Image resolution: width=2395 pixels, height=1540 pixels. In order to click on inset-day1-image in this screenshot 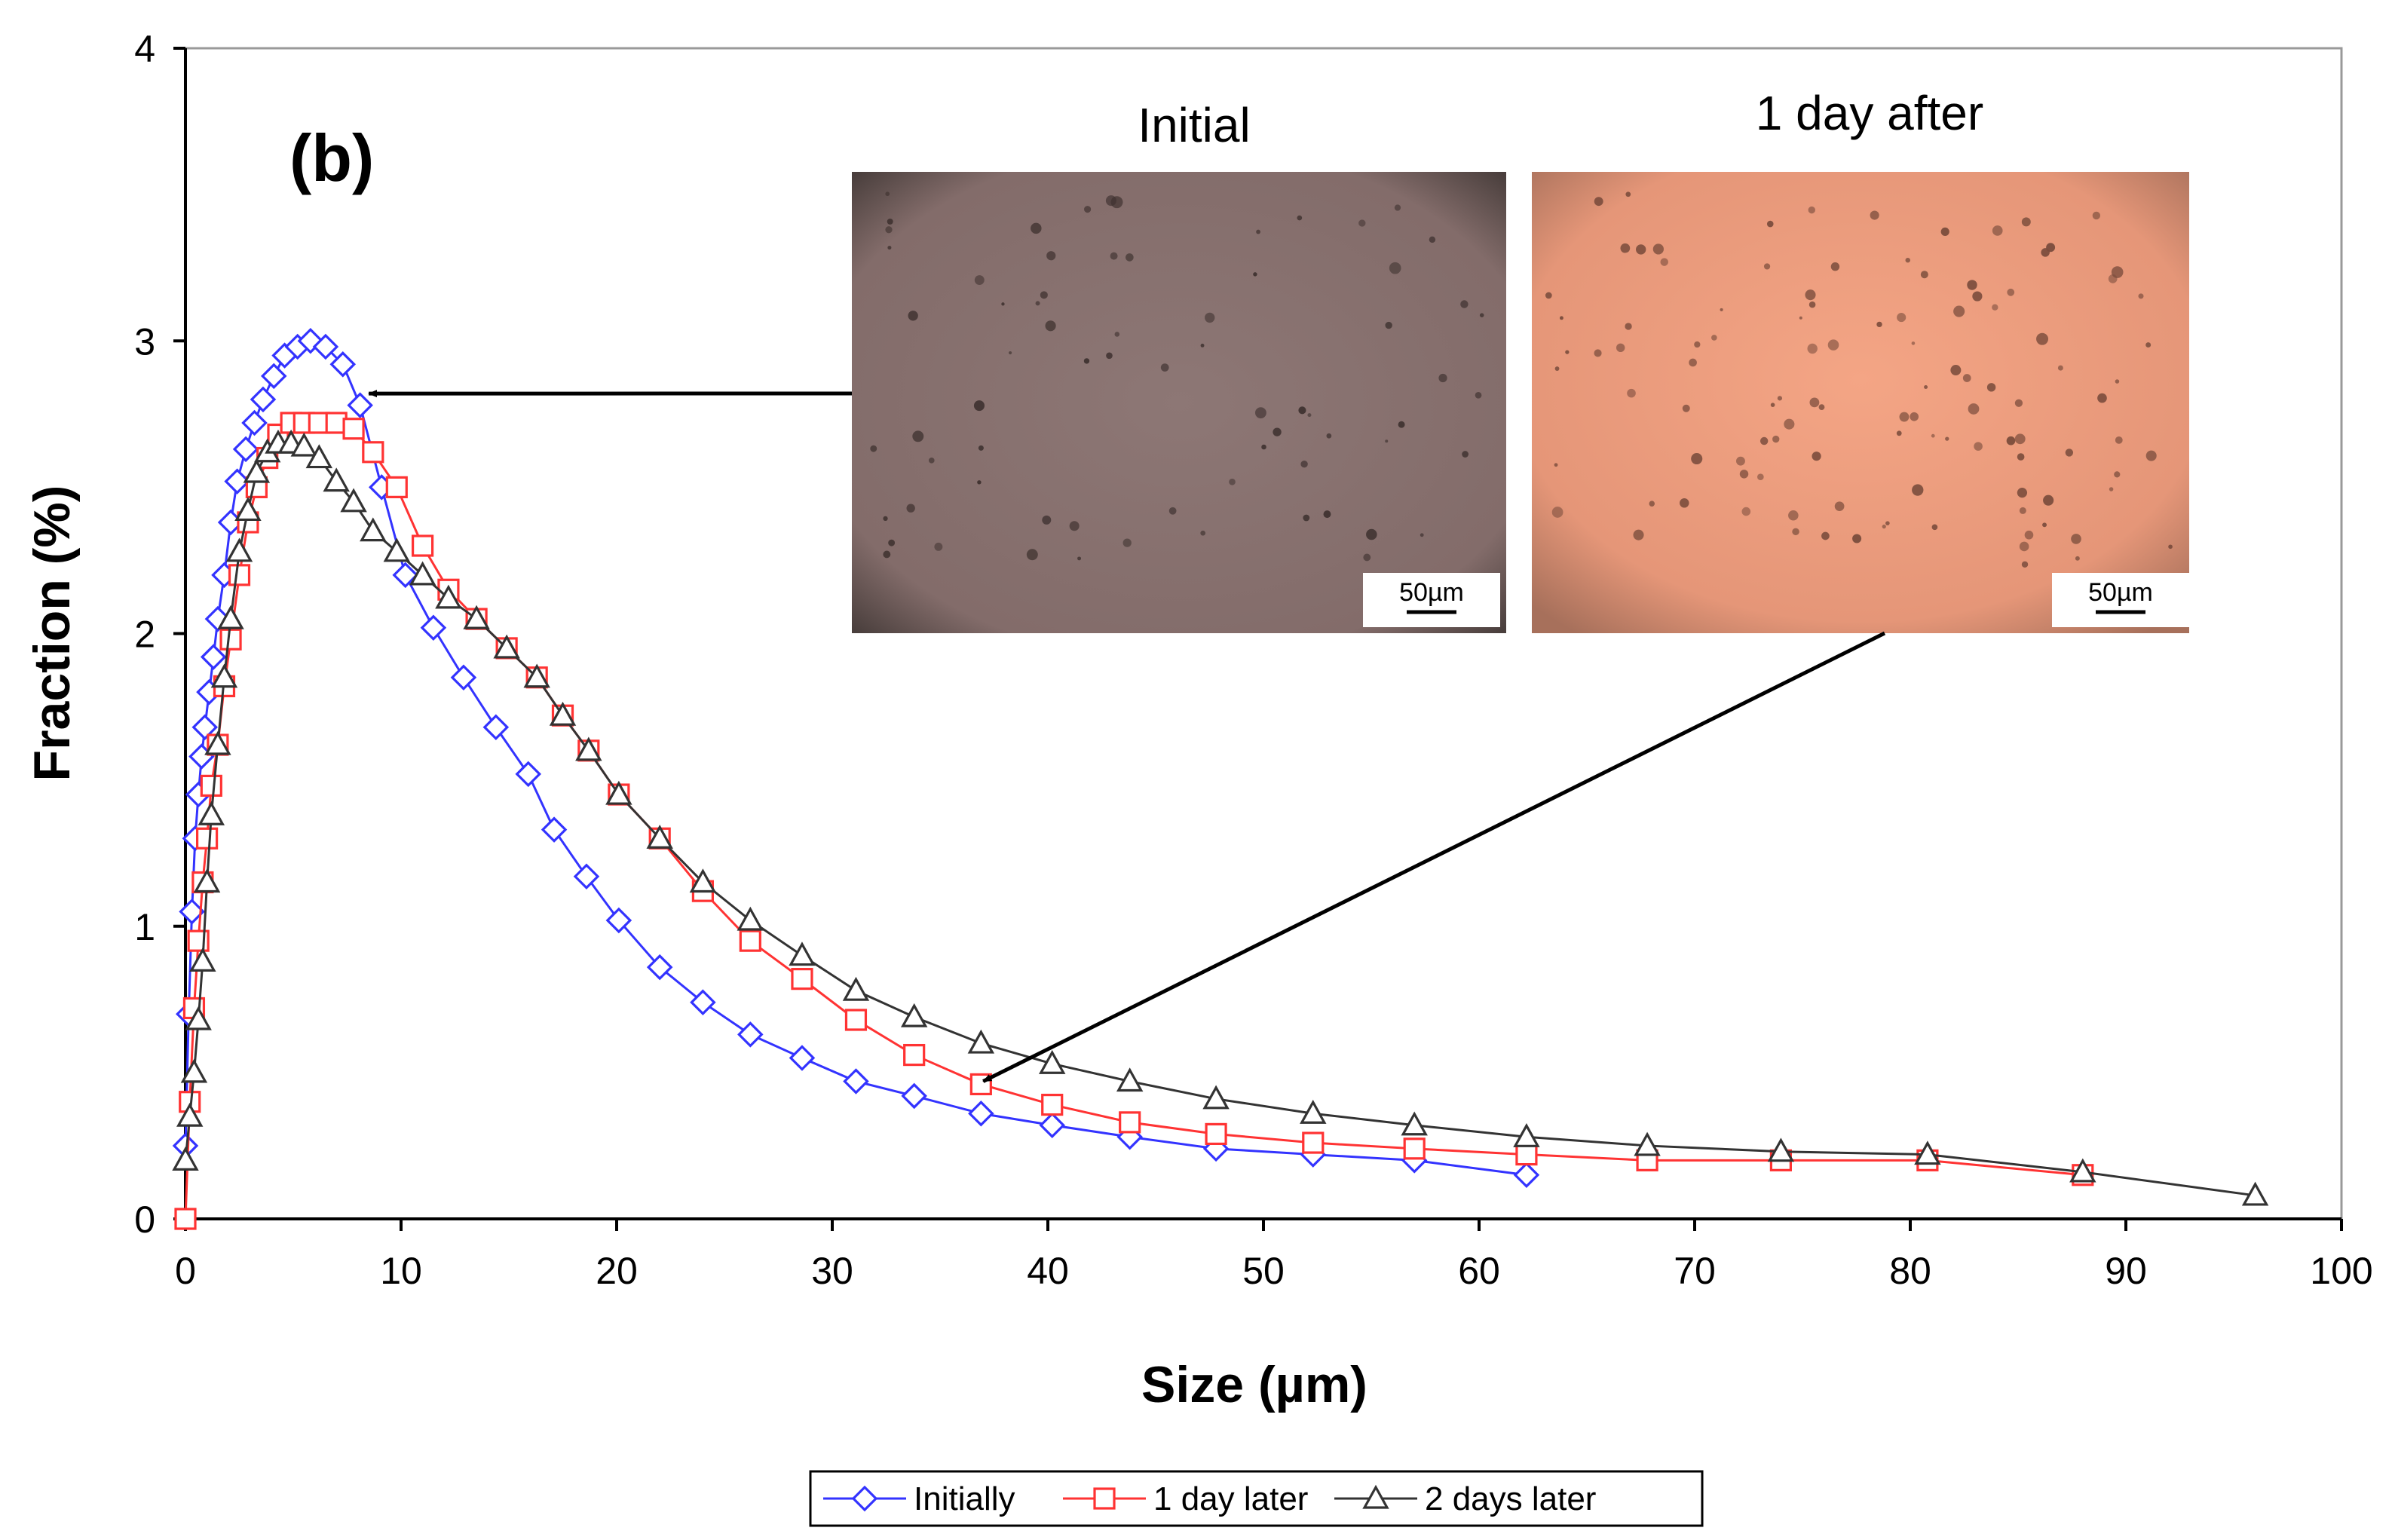, I will do `click(1860, 403)`.